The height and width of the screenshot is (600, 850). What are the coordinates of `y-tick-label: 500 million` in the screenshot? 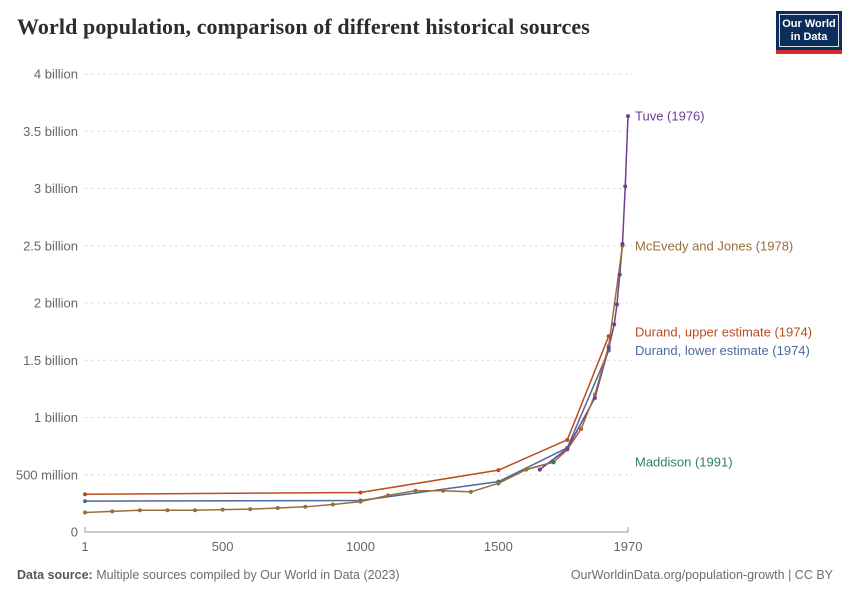 It's located at (47, 474).